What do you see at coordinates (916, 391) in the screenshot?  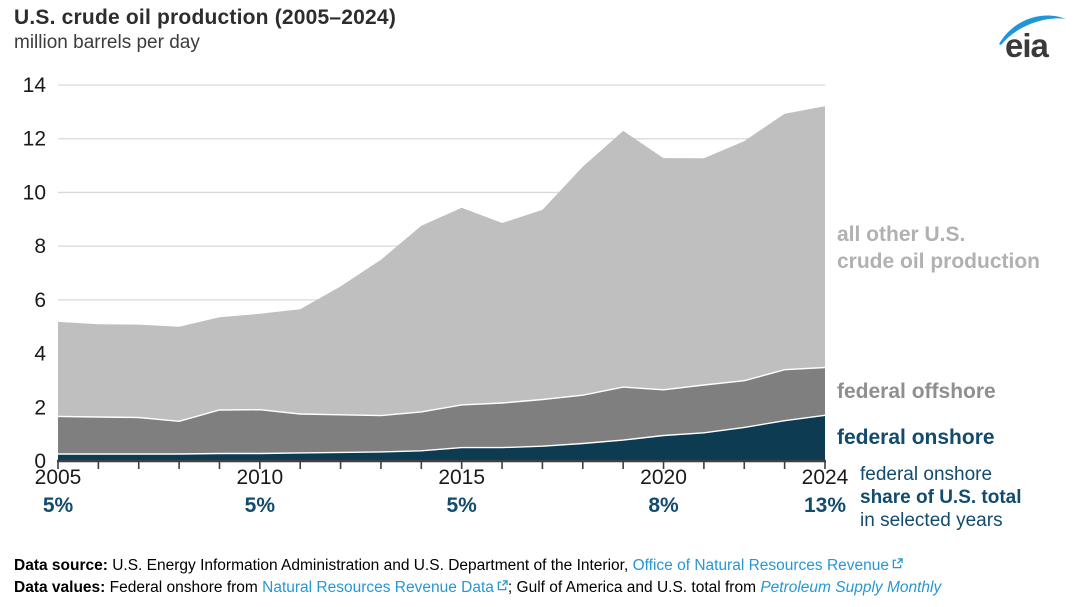 I see `legend-label-federal-offshore: federal offshore` at bounding box center [916, 391].